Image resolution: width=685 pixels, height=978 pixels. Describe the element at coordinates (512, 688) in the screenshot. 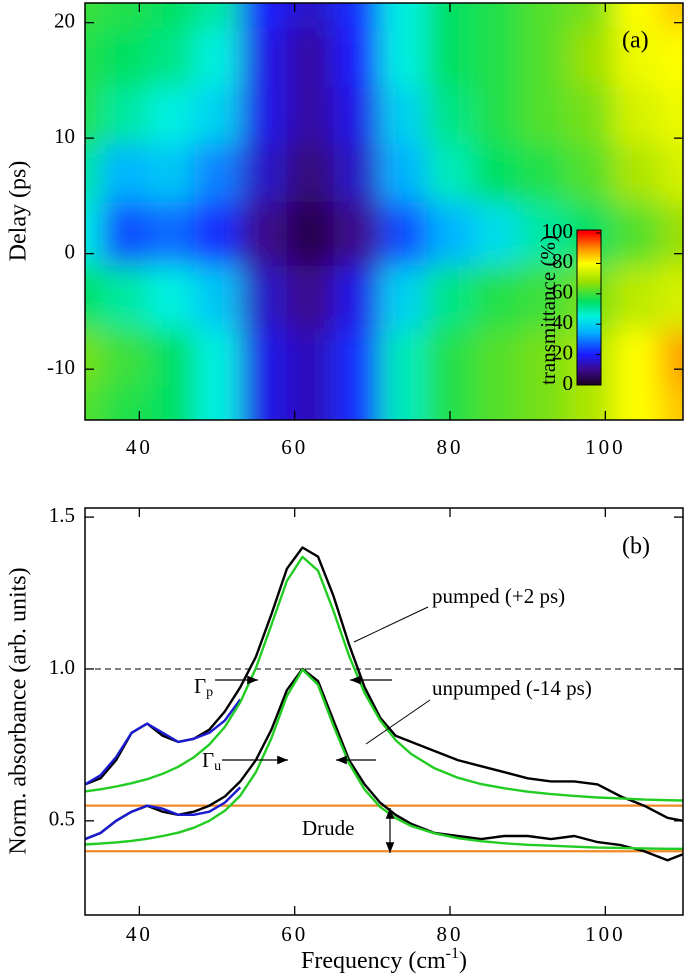

I see `annotation: unpumped (-14 ps)` at that location.